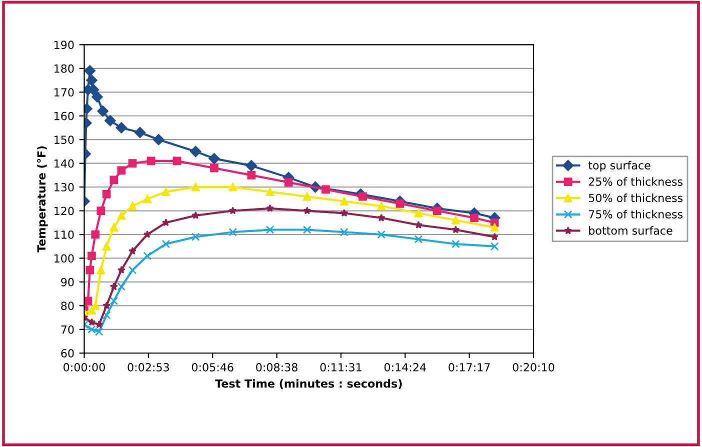  Describe the element at coordinates (64, 68) in the screenshot. I see `y-tick-label: 180` at that location.